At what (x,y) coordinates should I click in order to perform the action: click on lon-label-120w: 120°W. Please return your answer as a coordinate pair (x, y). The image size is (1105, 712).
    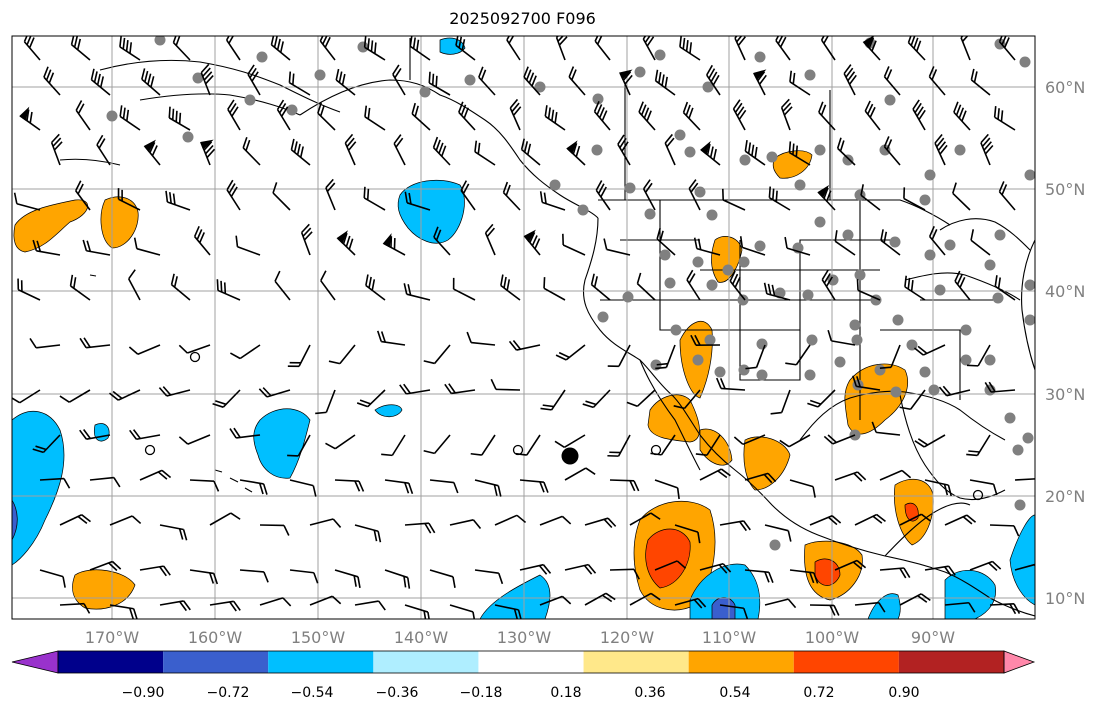
    Looking at the image, I should click on (627, 637).